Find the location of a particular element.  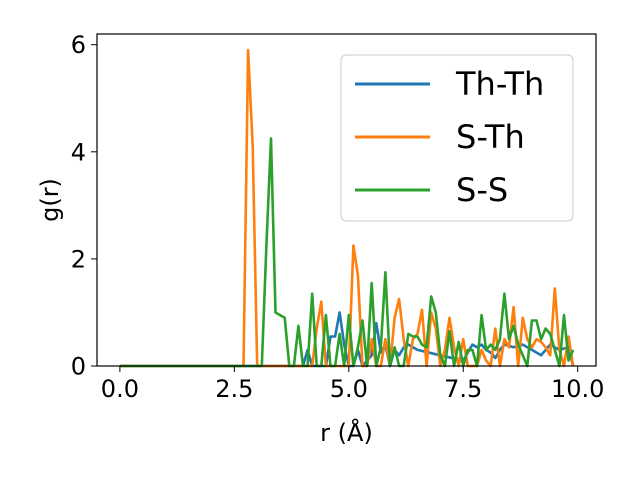

x-axis-ticks: 0.0 2.5 5.0 7.5 10.0 is located at coordinates (352, 384).